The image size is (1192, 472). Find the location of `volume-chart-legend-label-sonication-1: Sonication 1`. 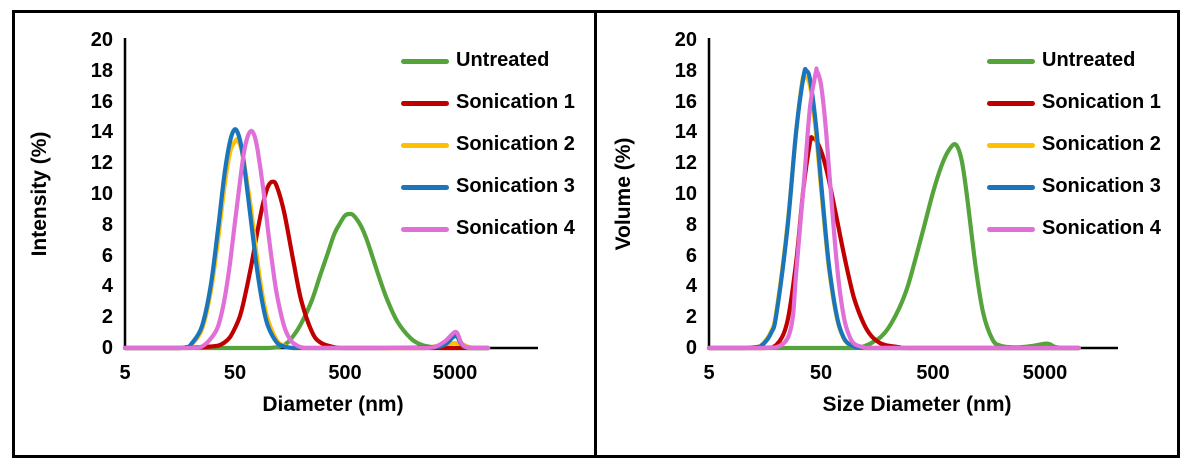

volume-chart-legend-label-sonication-1: Sonication 1 is located at coordinates (1101, 102).